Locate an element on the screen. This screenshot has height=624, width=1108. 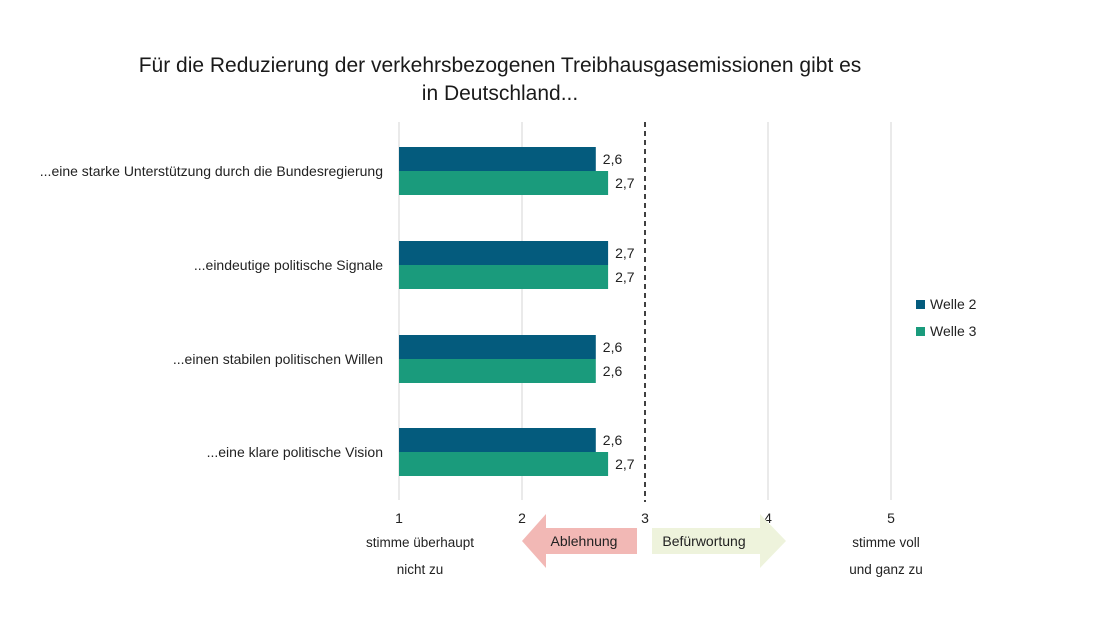
tick-label-1: 1 is located at coordinates (399, 518).